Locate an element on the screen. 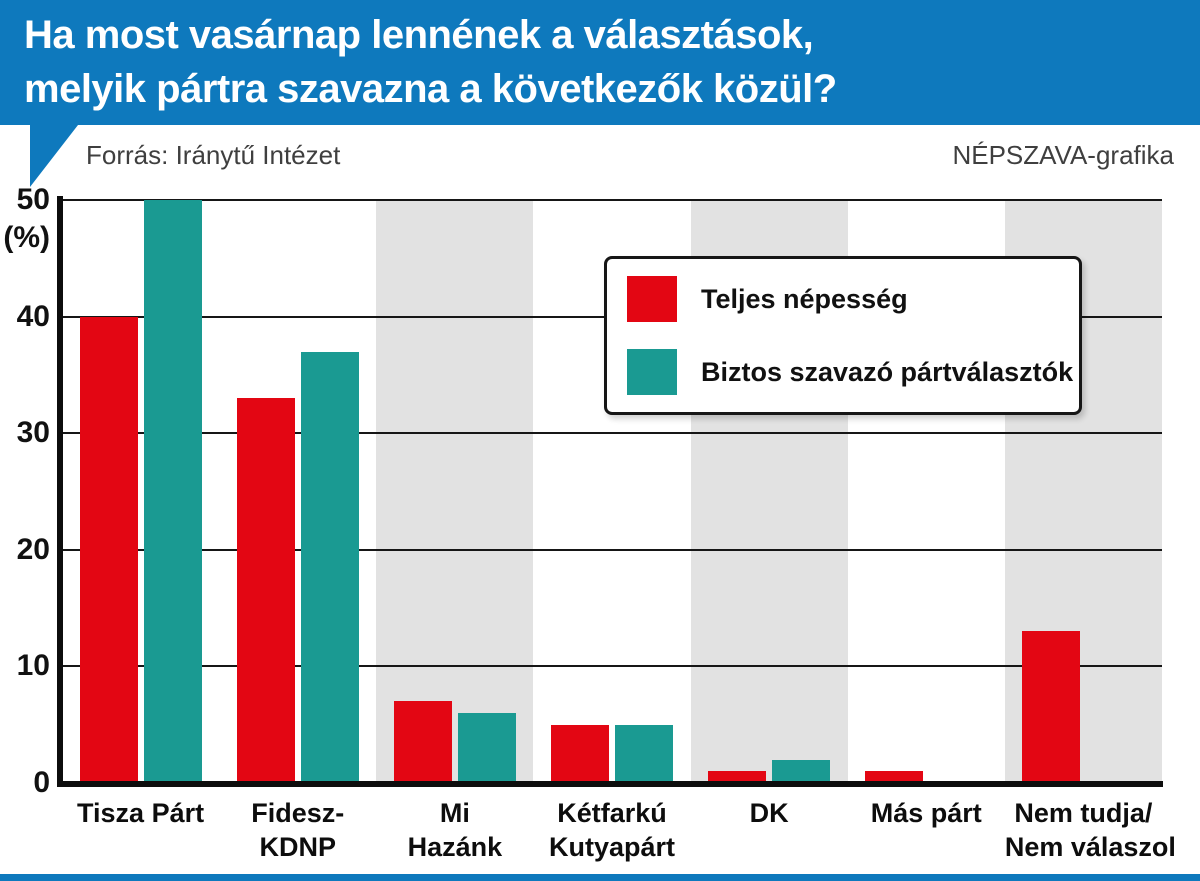  x-category-label: Kétfarkú Kutyapárt is located at coordinates (611, 830).